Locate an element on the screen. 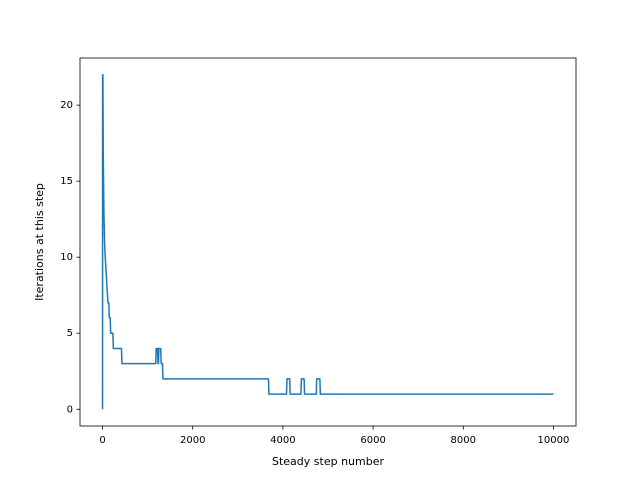  x-tick-label: 10000 is located at coordinates (554, 440).